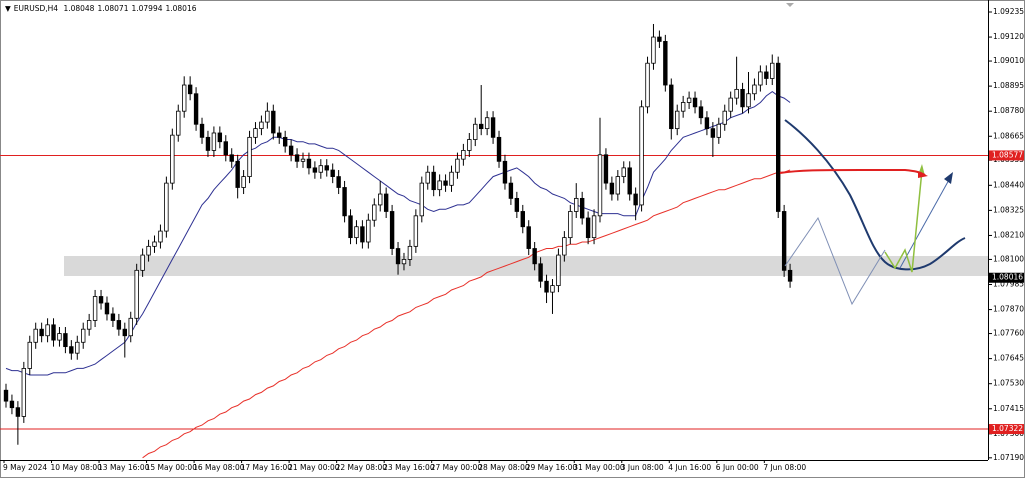 This screenshot has width=1025, height=478. I want to click on projection-path, so click(835, 261).